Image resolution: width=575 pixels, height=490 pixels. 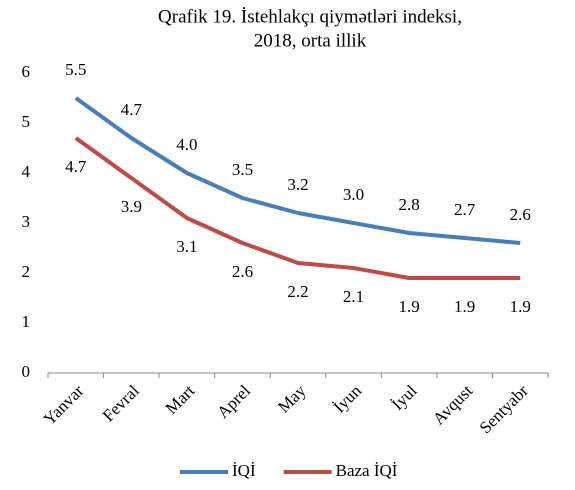 I want to click on x-tick-label: İyul, so click(x=404, y=397).